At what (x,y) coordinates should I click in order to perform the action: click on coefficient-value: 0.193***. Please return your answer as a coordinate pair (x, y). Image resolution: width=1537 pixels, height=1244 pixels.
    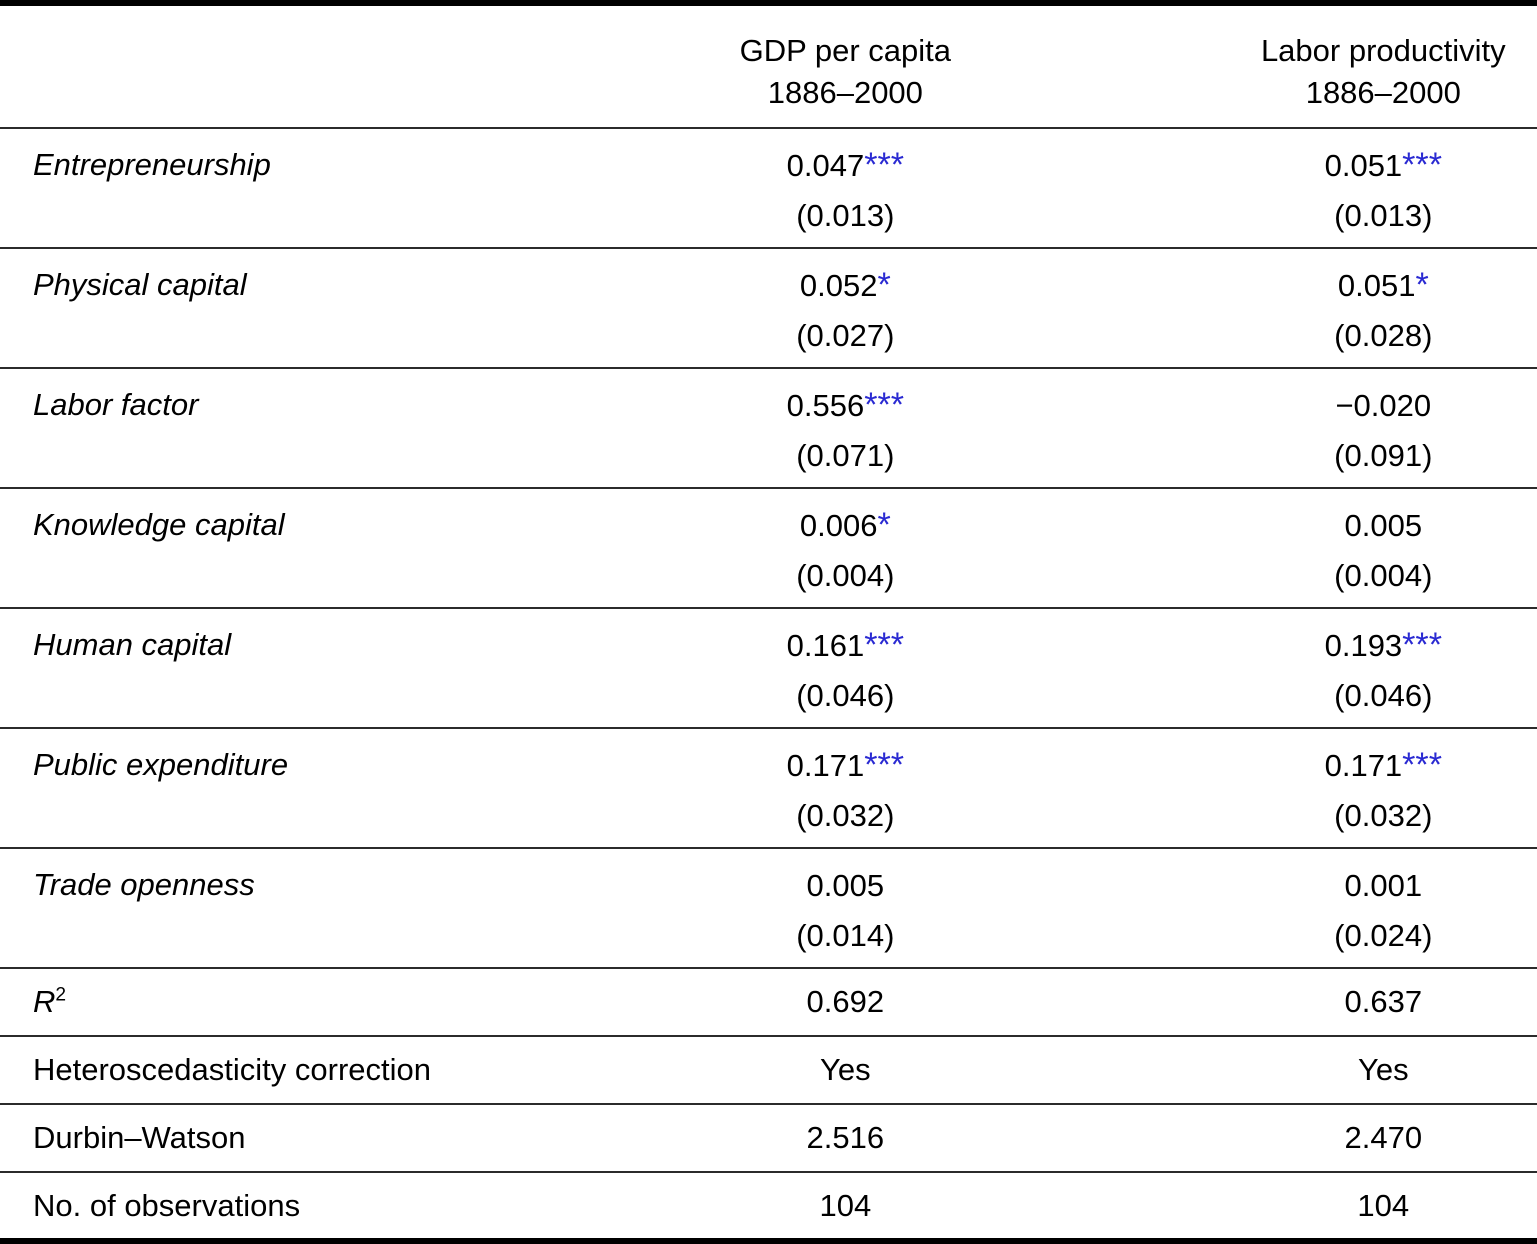
    Looking at the image, I should click on (1383, 645).